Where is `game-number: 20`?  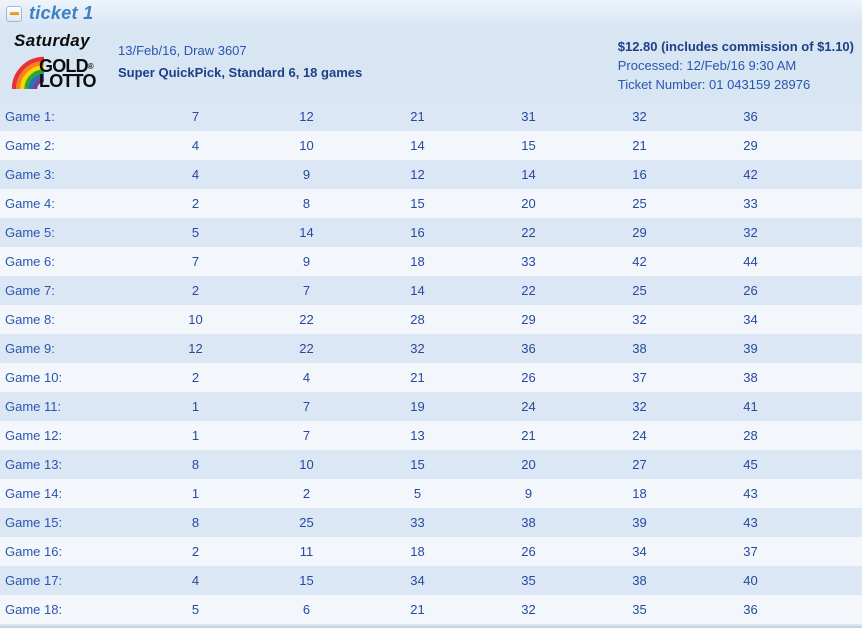
game-number: 20 is located at coordinates (528, 203).